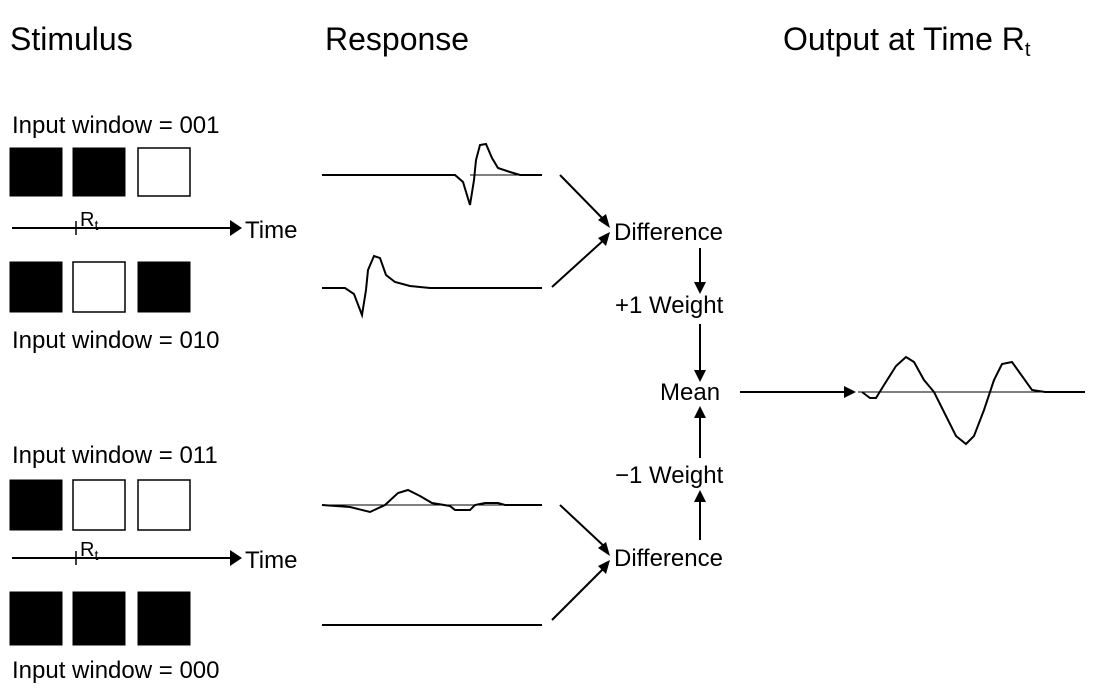 This screenshot has width=1117, height=688. I want to click on node: −1 Weight, so click(669, 475).